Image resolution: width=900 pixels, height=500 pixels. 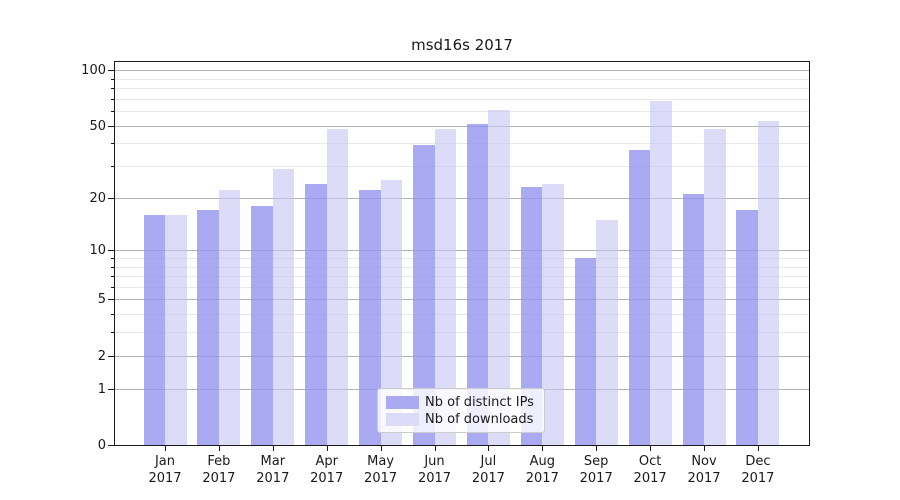 I want to click on bar-distinct-ips-apr, so click(x=316, y=314).